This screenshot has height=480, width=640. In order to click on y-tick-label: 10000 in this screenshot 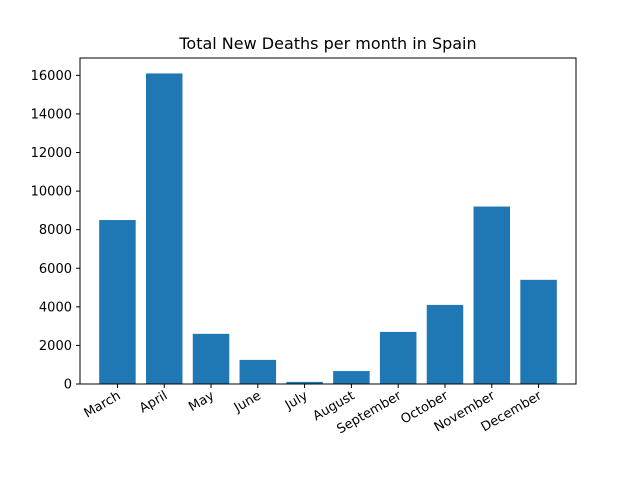, I will do `click(51, 192)`.